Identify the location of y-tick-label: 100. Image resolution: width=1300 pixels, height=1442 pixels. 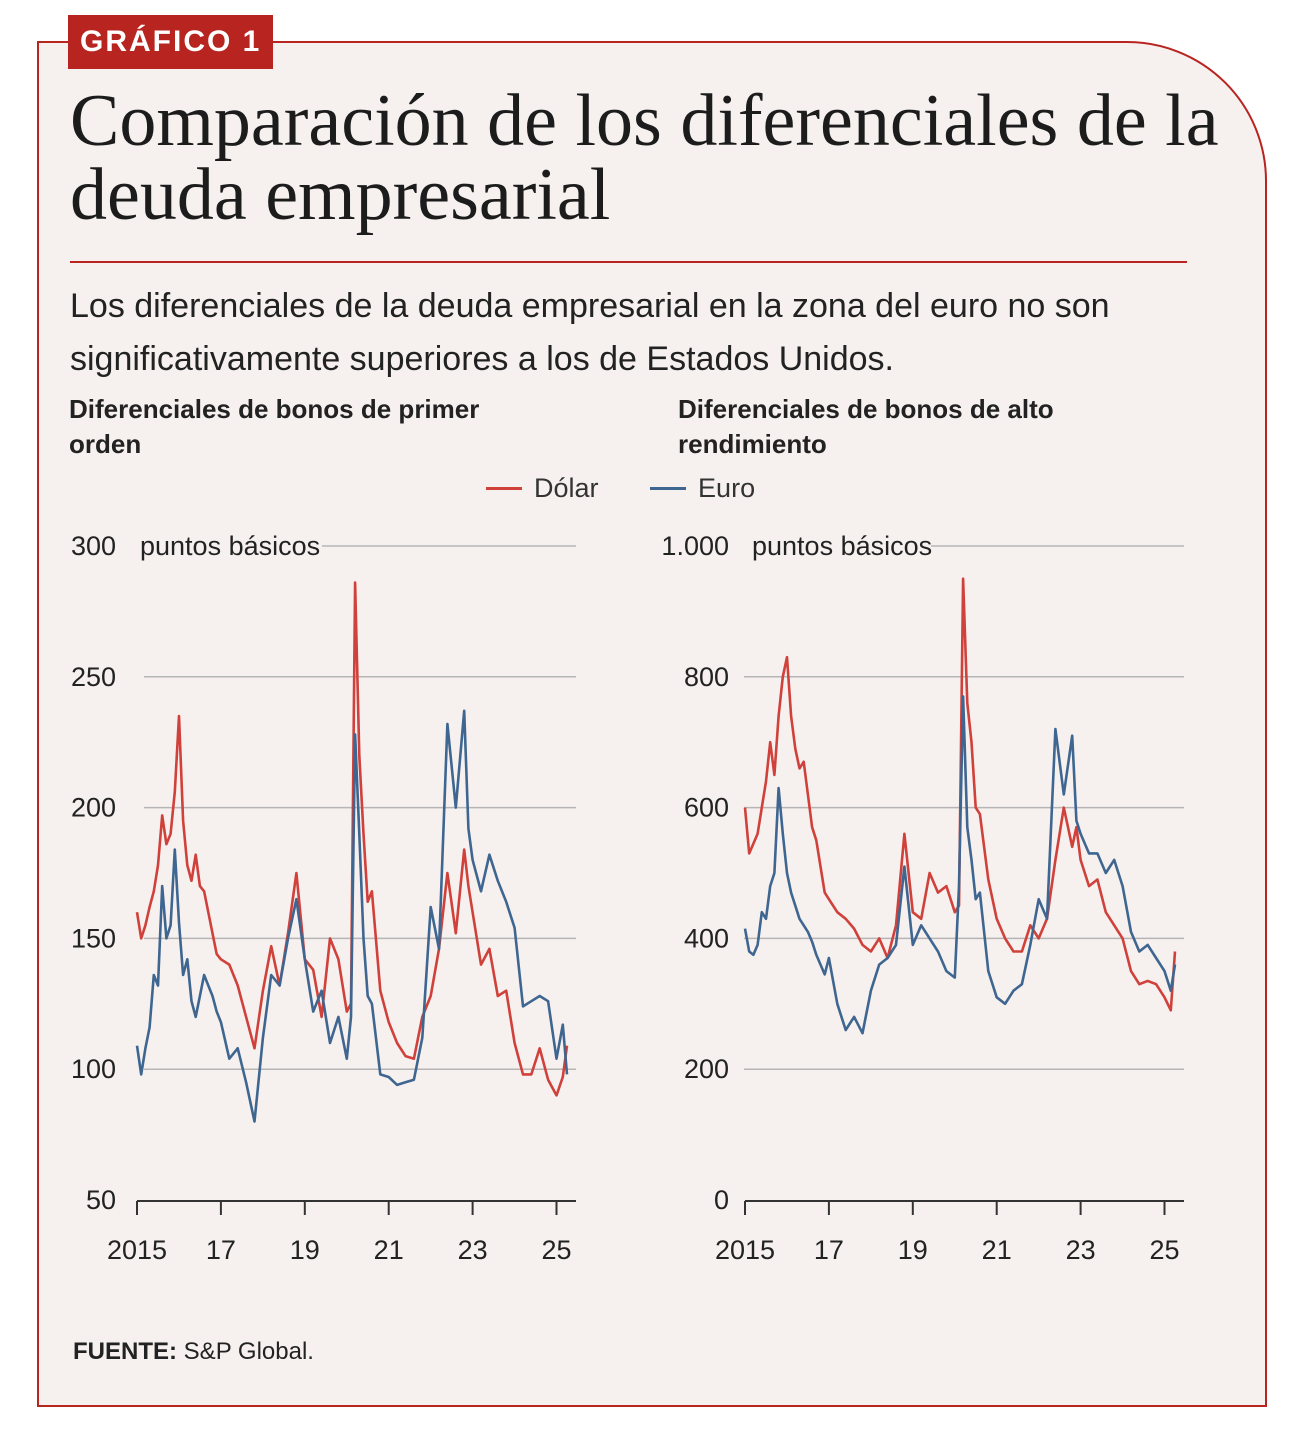
(93, 1069).